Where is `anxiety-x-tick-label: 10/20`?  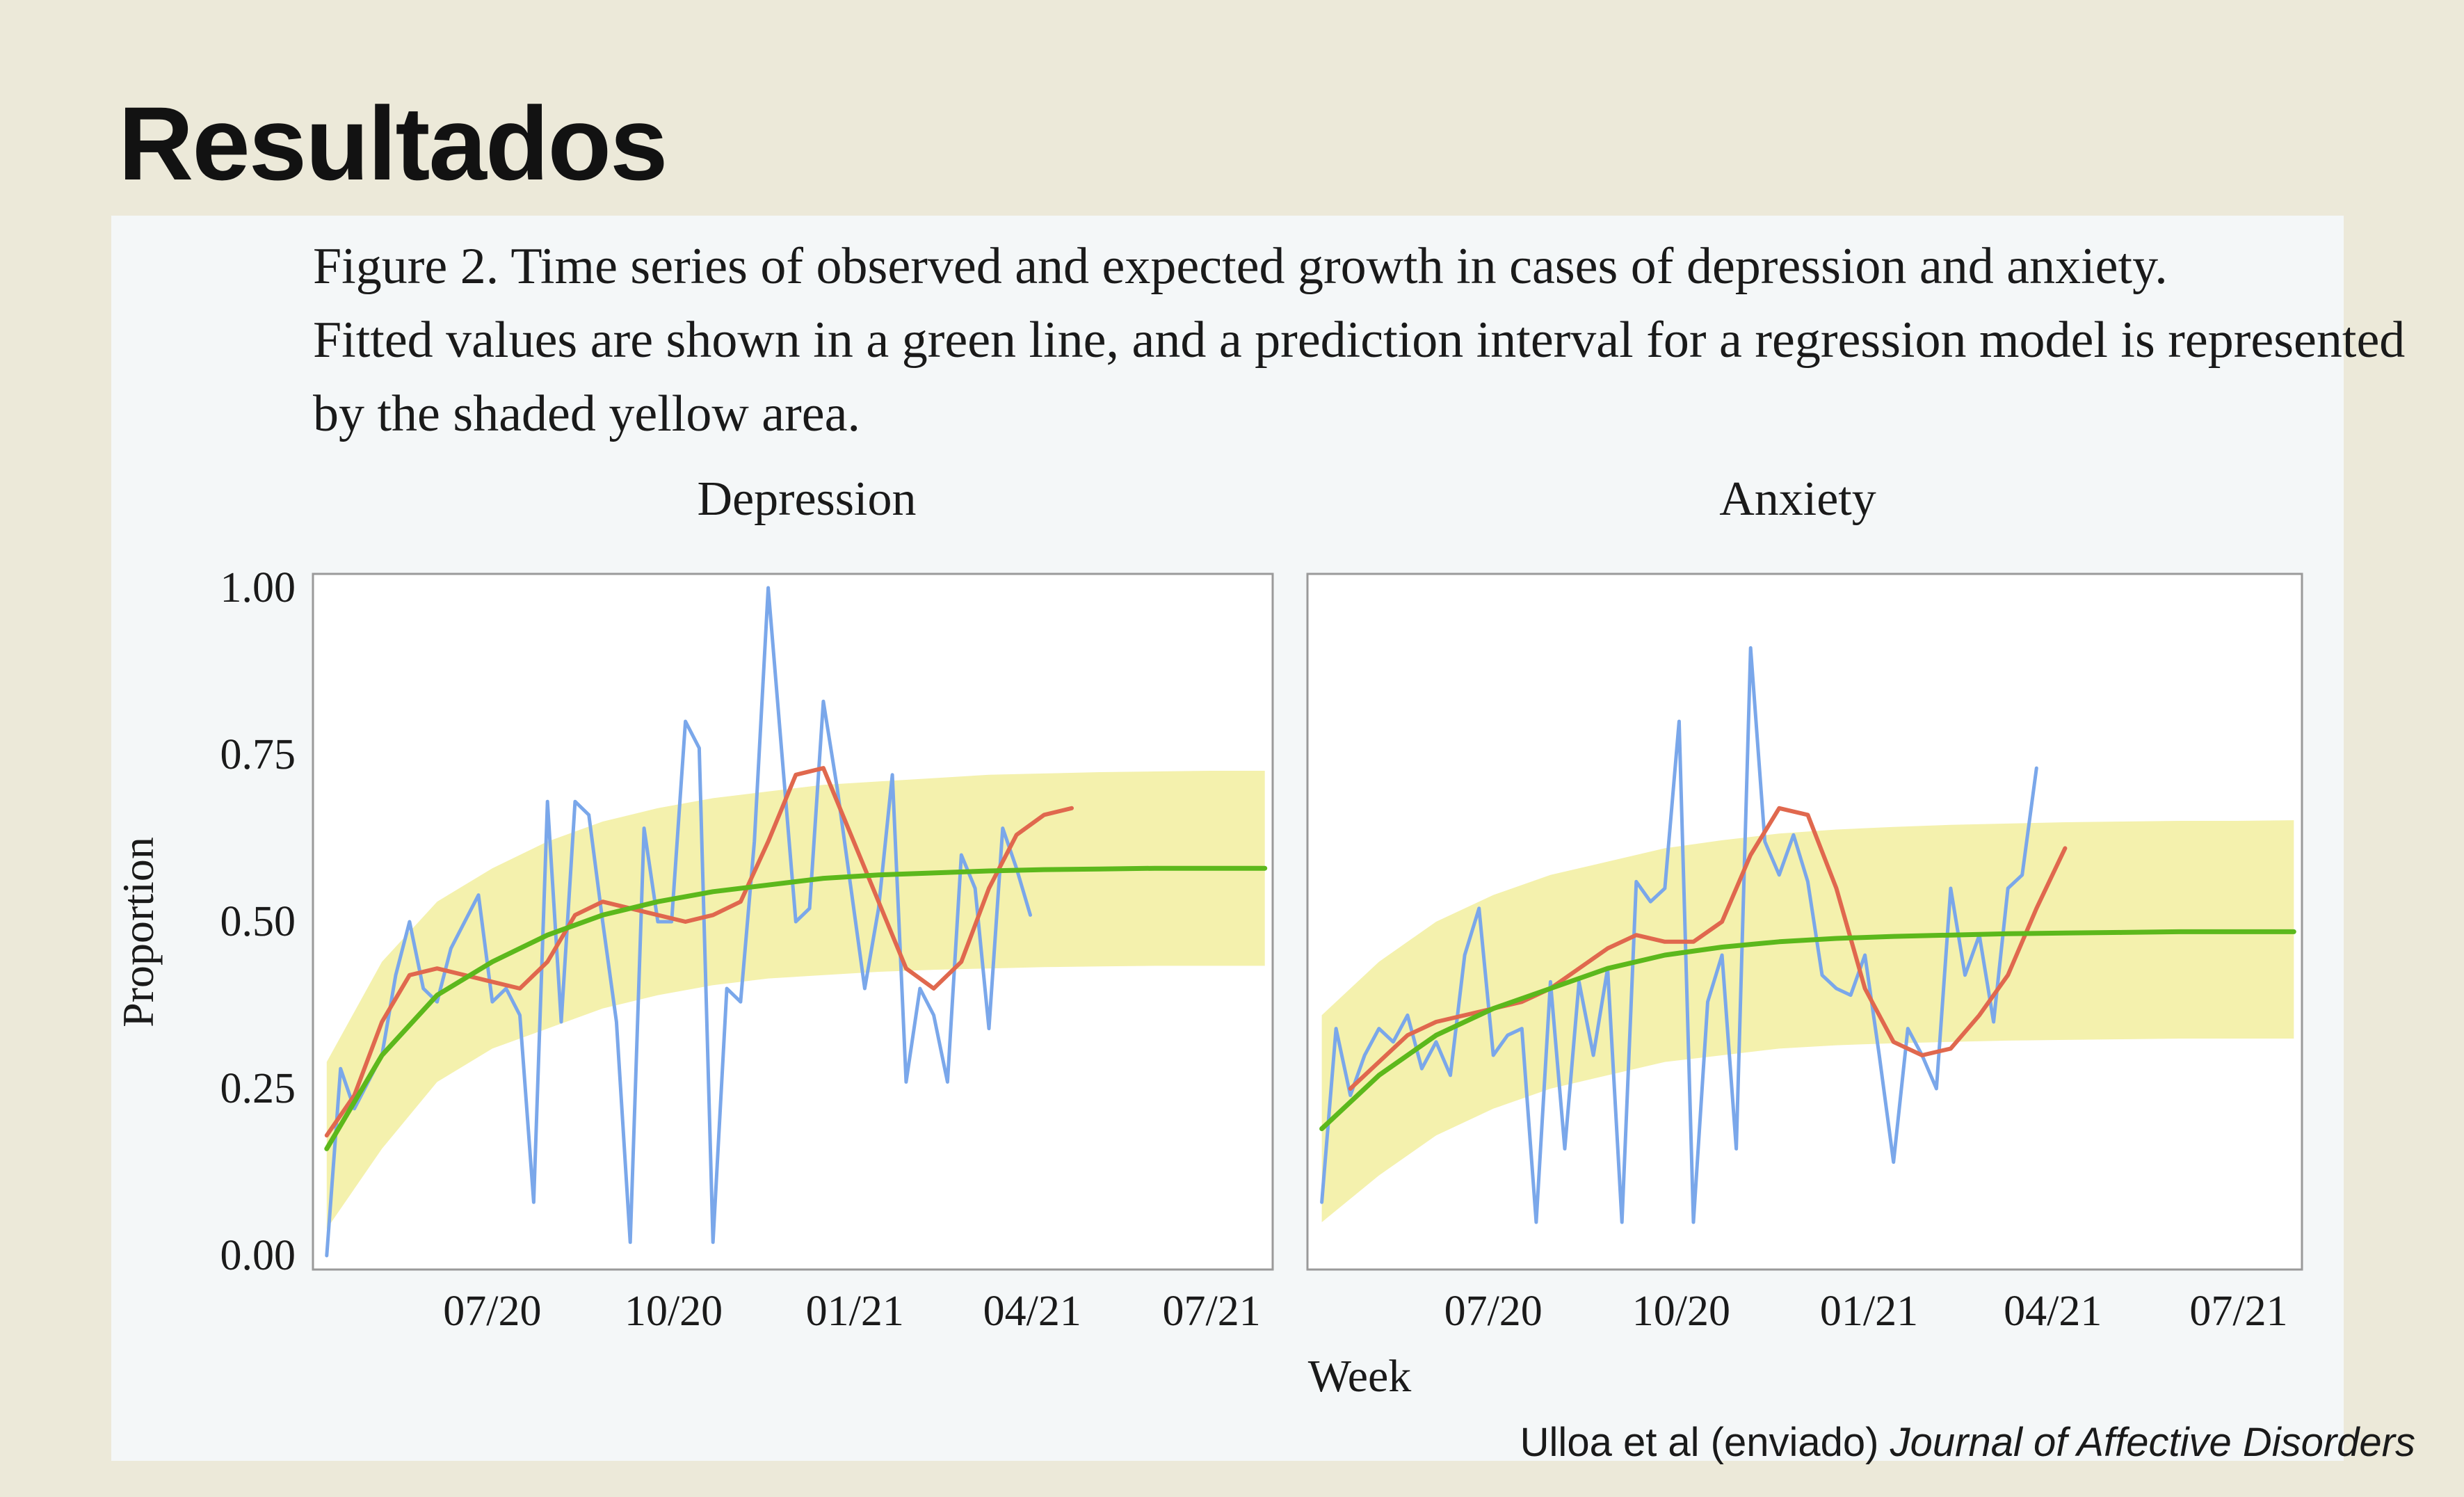 anxiety-x-tick-label: 10/20 is located at coordinates (1681, 1311).